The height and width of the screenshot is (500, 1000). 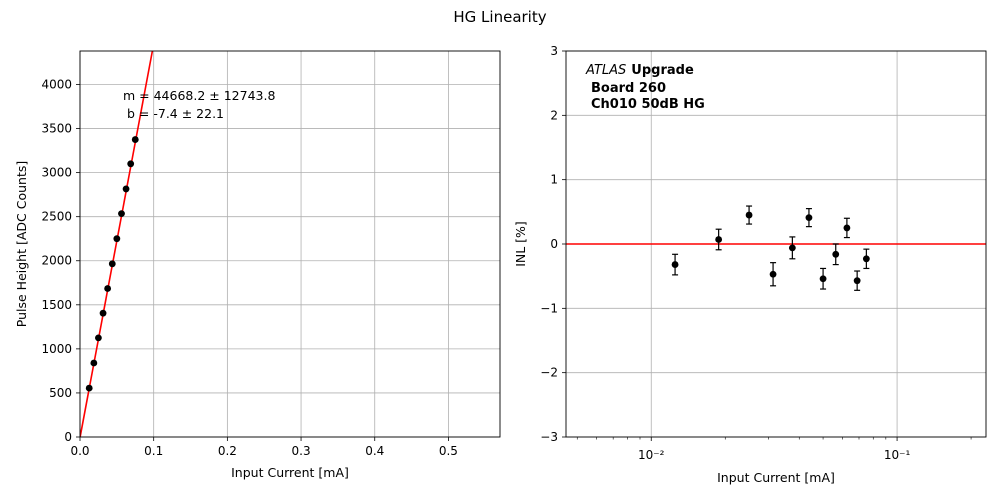 I want to click on fit-slope-annotation: m = 44668.2 ± 12743.8, so click(x=199, y=95).